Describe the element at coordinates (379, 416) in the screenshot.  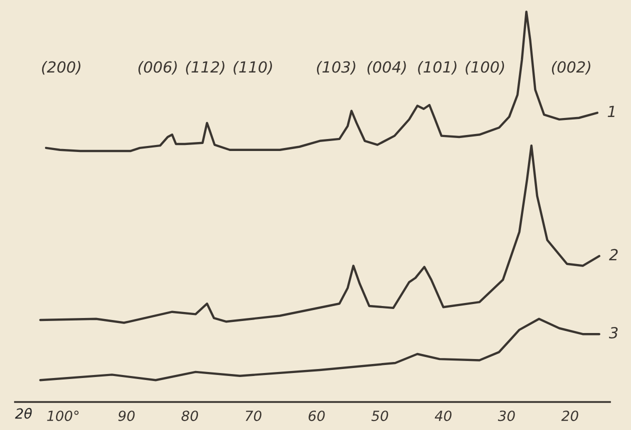
I see `x-tick-label: 50` at that location.